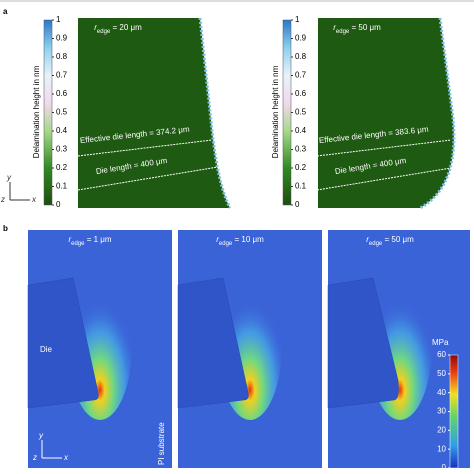 This screenshot has width=474, height=474. I want to click on r-edge-label: redge = 1 μm, so click(89, 240).